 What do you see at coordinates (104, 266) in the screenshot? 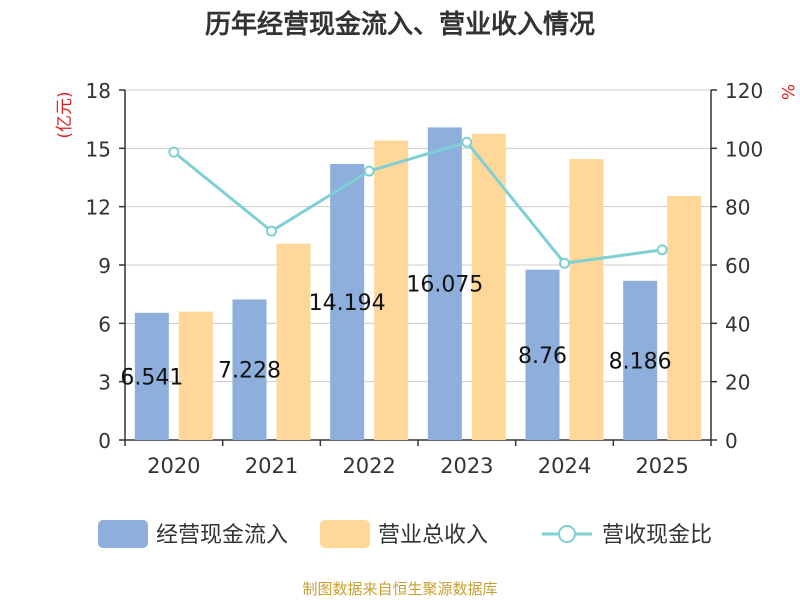
I see `y-left-tick-label: 9` at bounding box center [104, 266].